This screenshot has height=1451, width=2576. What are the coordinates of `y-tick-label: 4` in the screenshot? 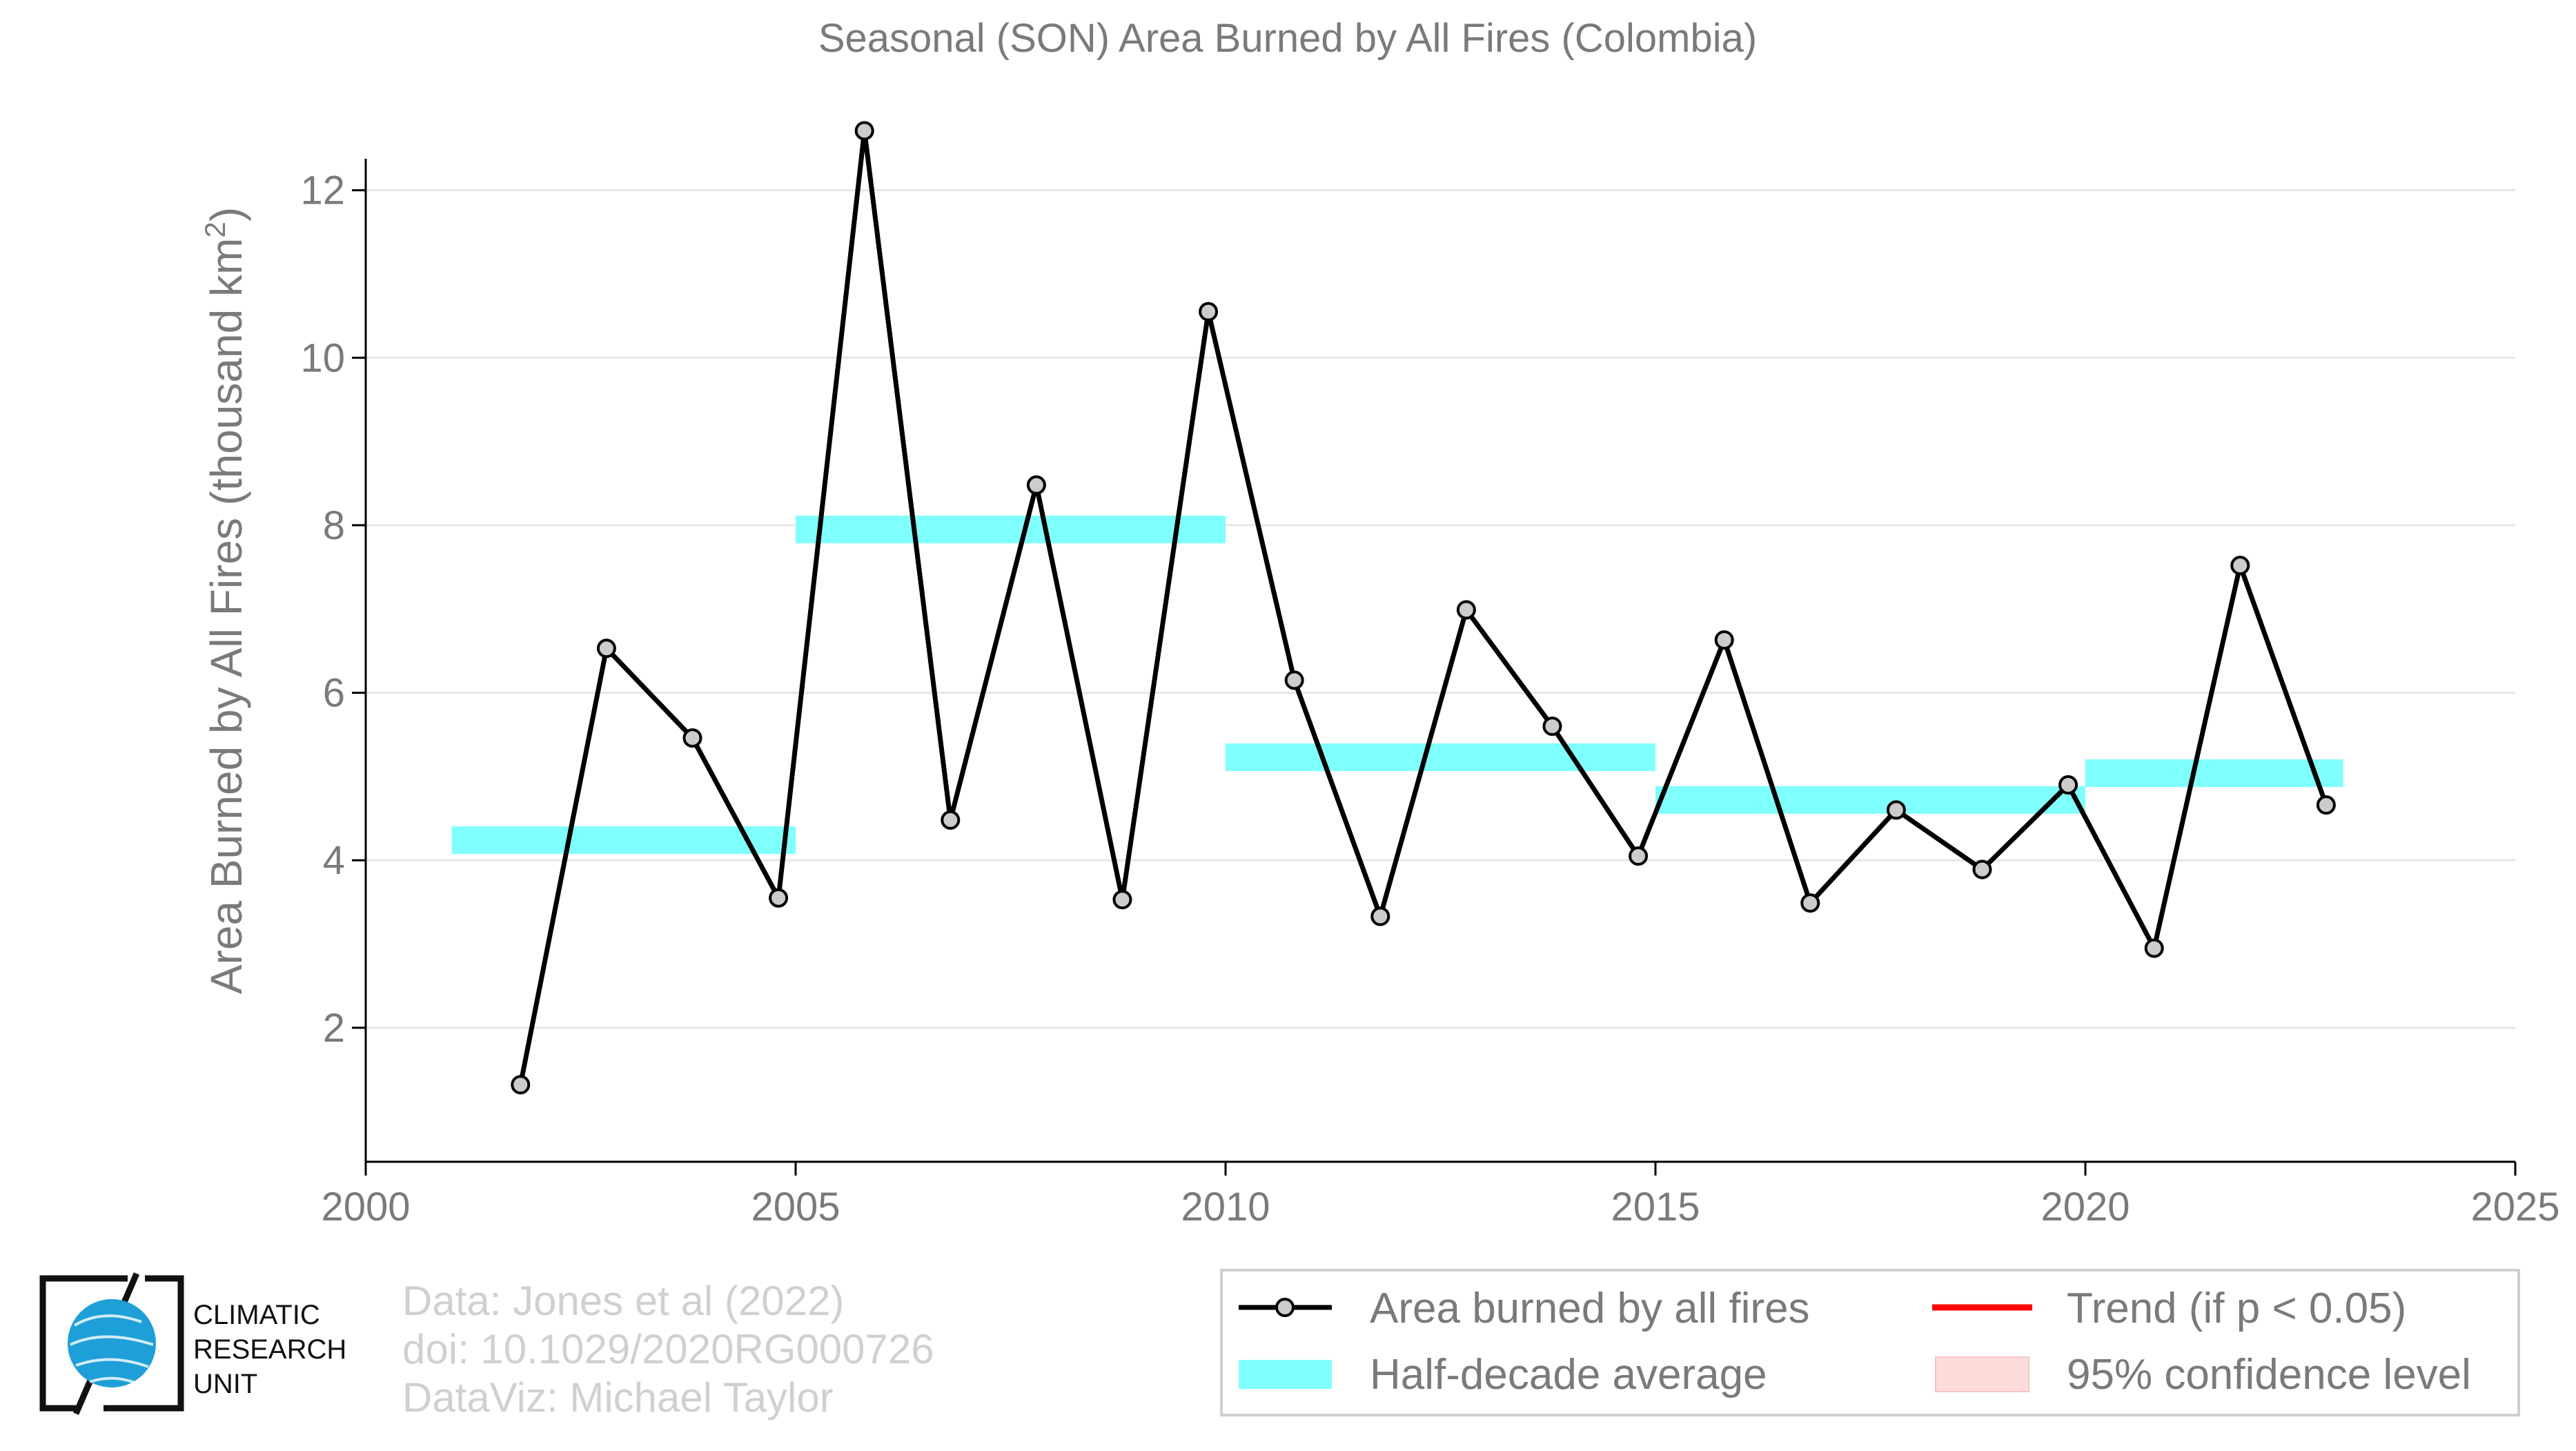 It's located at (334, 860).